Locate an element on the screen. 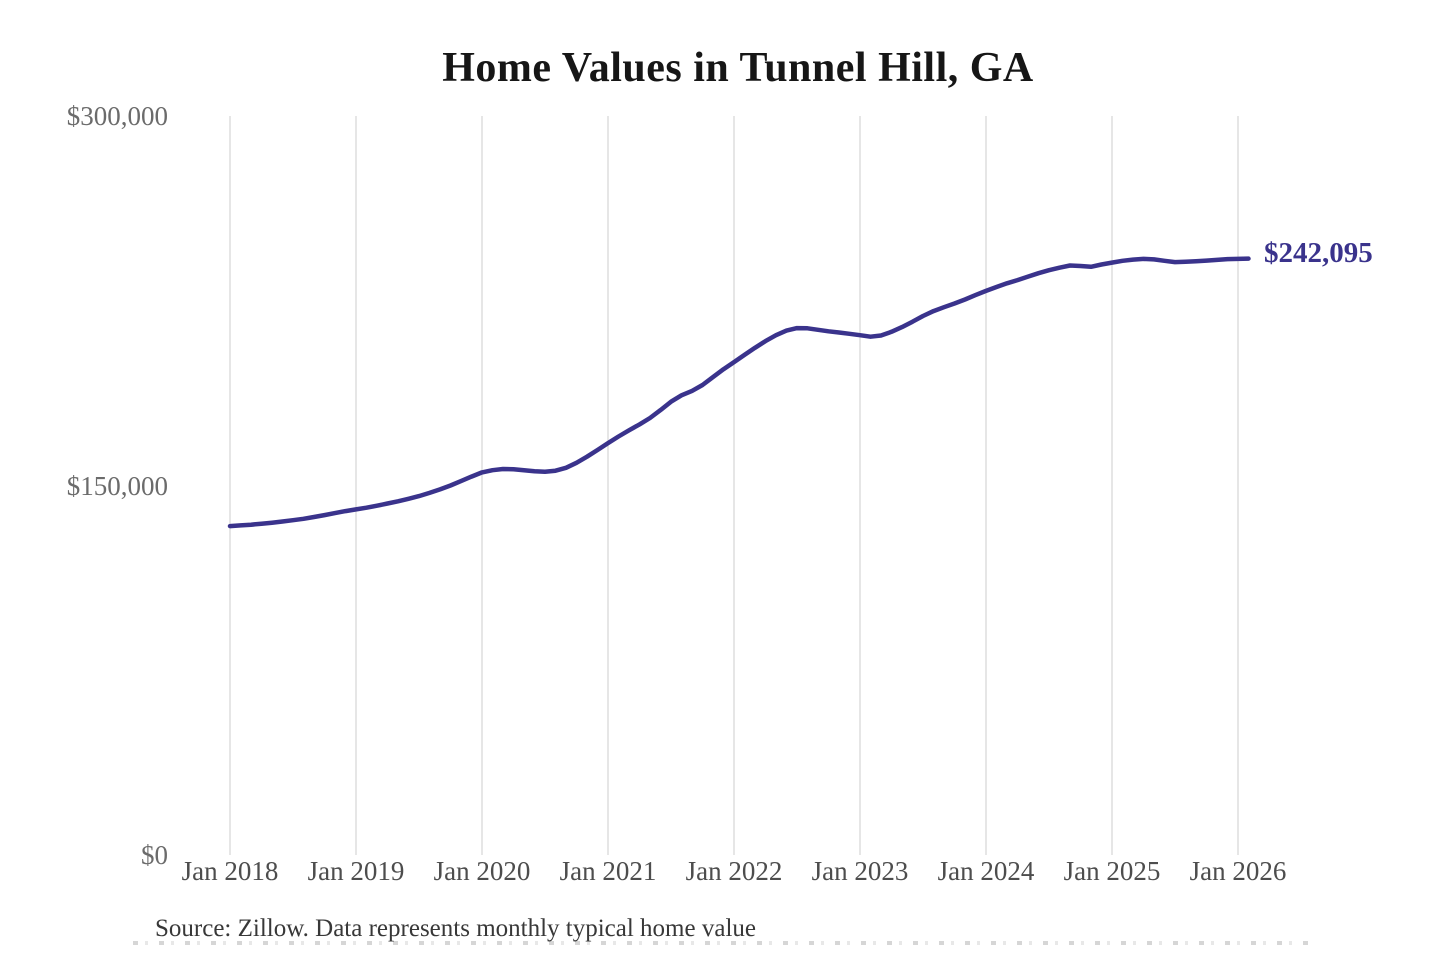 Image resolution: width=1440 pixels, height=960 pixels. x-axis-label: Jan 2018 is located at coordinates (230, 871).